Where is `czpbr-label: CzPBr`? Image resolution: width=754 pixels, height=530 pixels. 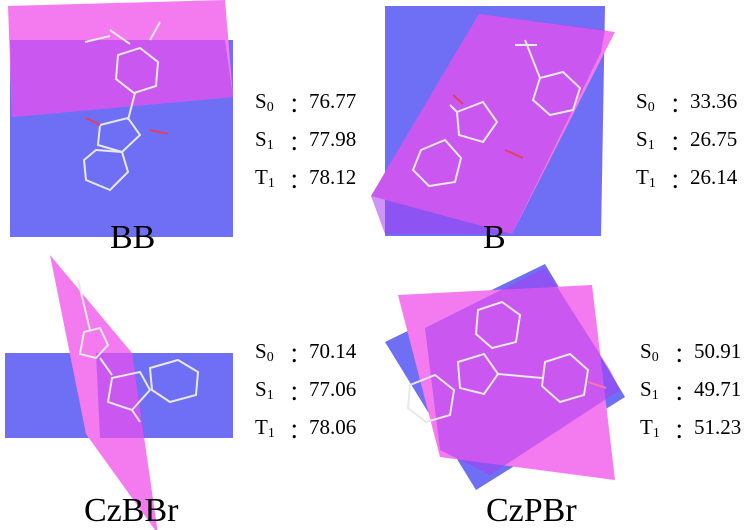 czpbr-label: CzPBr is located at coordinates (531, 510).